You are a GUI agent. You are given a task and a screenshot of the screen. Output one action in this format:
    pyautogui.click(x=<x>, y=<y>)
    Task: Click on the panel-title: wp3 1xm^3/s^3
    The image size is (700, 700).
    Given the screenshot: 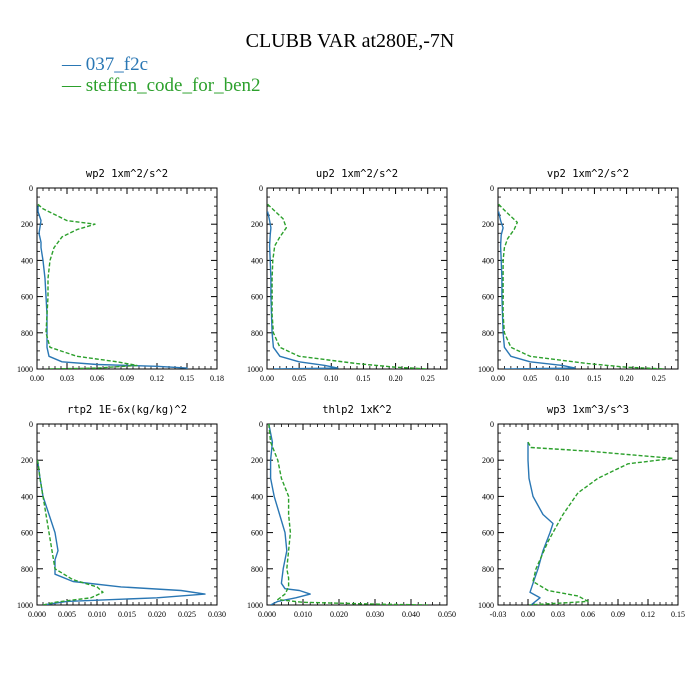 What is the action you would take?
    pyautogui.click(x=588, y=410)
    